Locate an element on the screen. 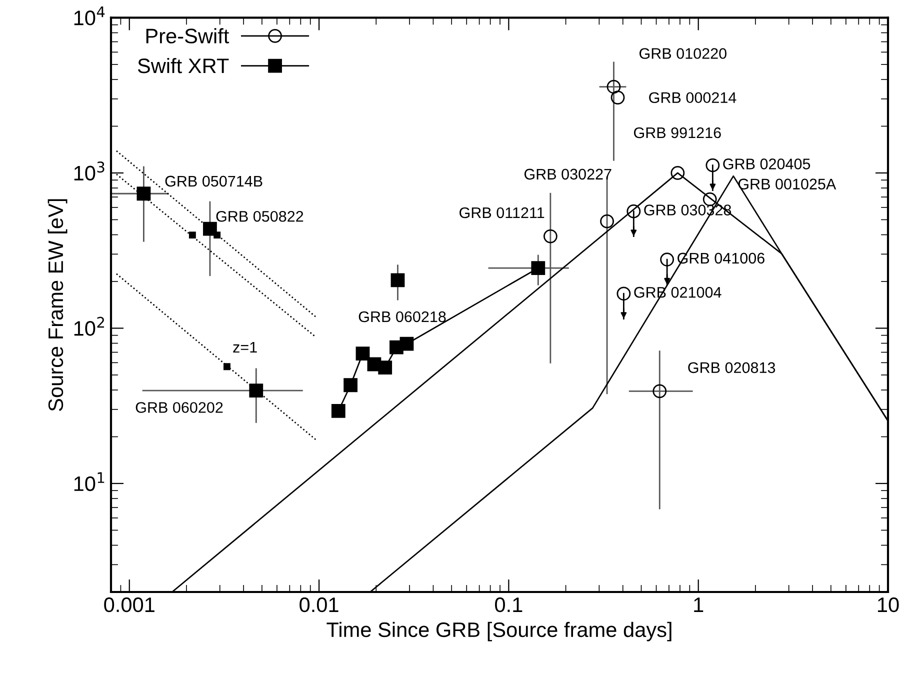 The height and width of the screenshot is (679, 907). annotation: GRB 020405 is located at coordinates (766, 164).